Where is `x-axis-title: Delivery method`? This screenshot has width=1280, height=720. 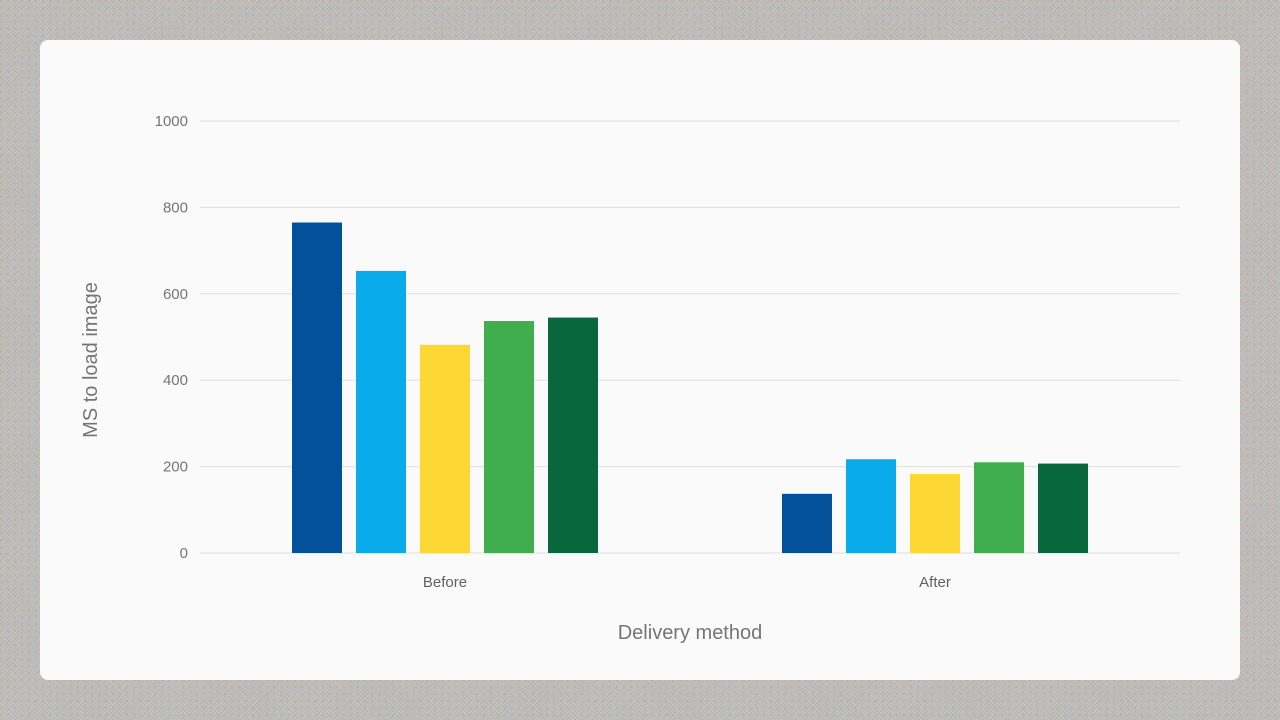
x-axis-title: Delivery method is located at coordinates (690, 633).